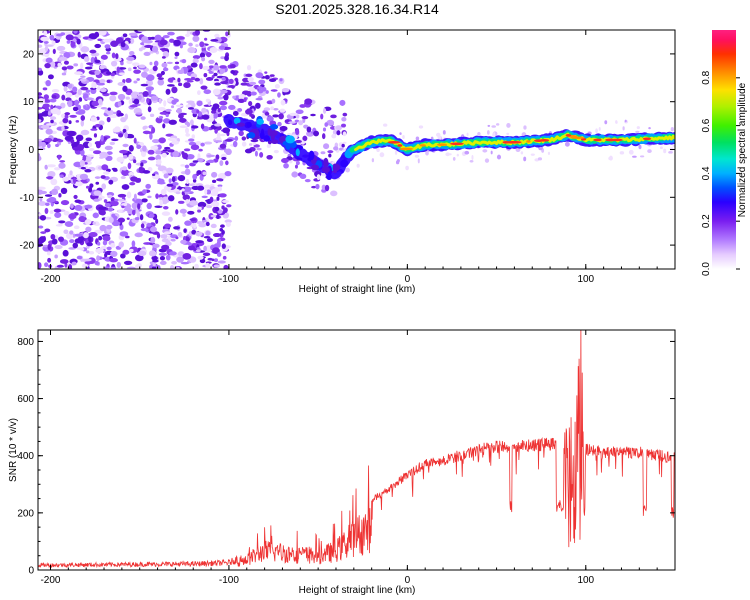 The height and width of the screenshot is (600, 750). Describe the element at coordinates (29, 102) in the screenshot. I see `y-tick-label: 10` at that location.